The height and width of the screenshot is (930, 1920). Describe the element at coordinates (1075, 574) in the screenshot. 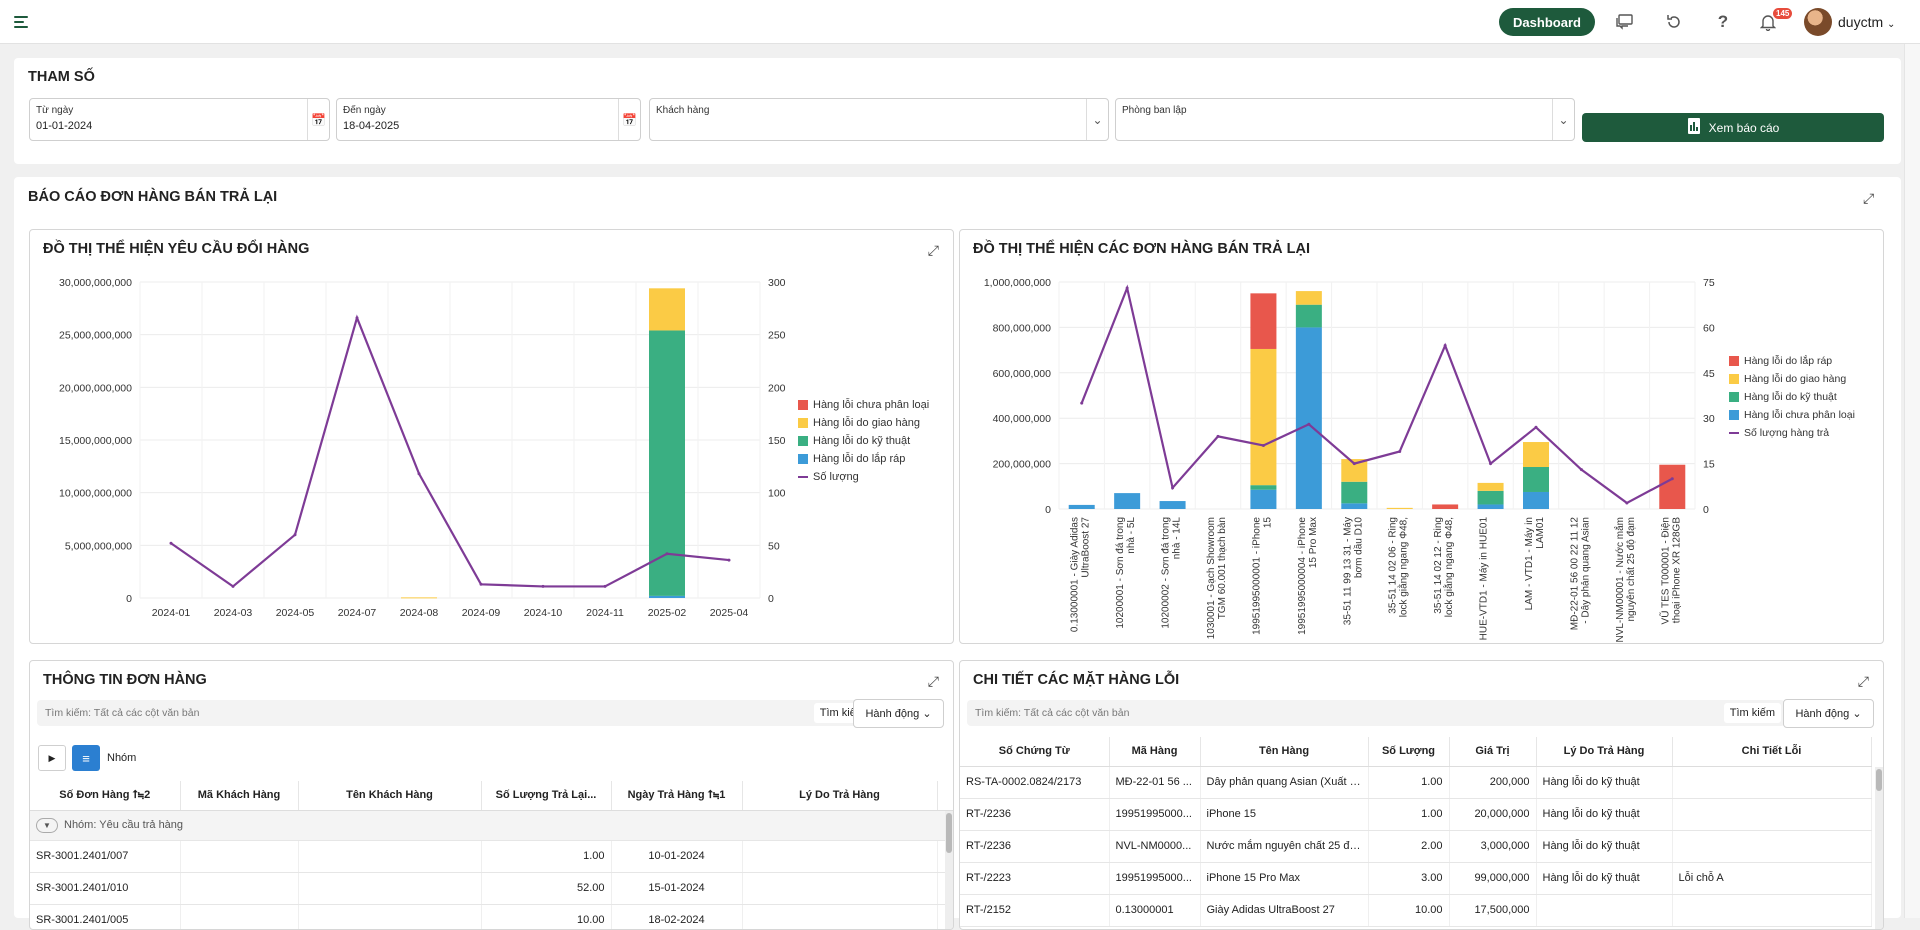

I see `x-tick-label-line: 0.13000001 - Giày Adidas` at that location.